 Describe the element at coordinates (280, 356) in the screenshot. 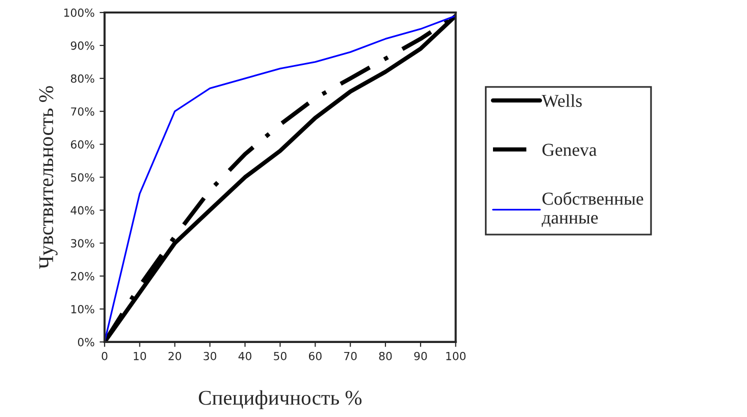

I see `x-tick-label: 50` at that location.